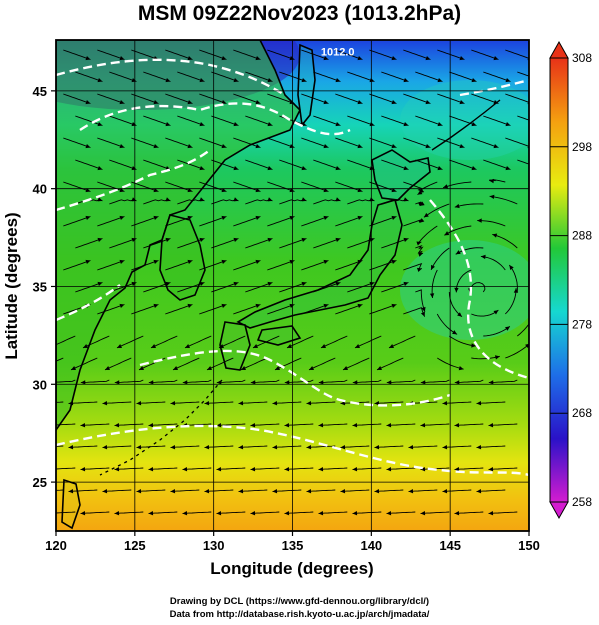 This screenshot has width=599, height=625. Describe the element at coordinates (11, 285) in the screenshot. I see `y-axis-label: Latitude (degrees)` at that location.